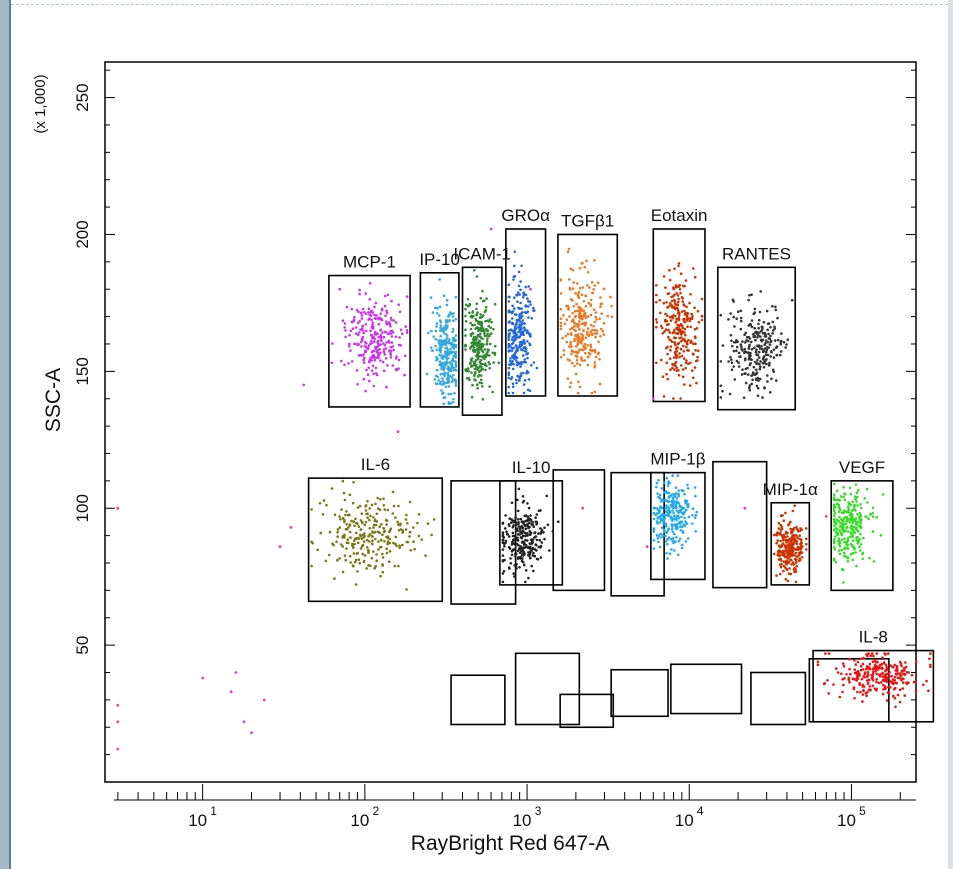 The width and height of the screenshot is (953, 869). What do you see at coordinates (639, 693) in the screenshot?
I see `gate-empty` at bounding box center [639, 693].